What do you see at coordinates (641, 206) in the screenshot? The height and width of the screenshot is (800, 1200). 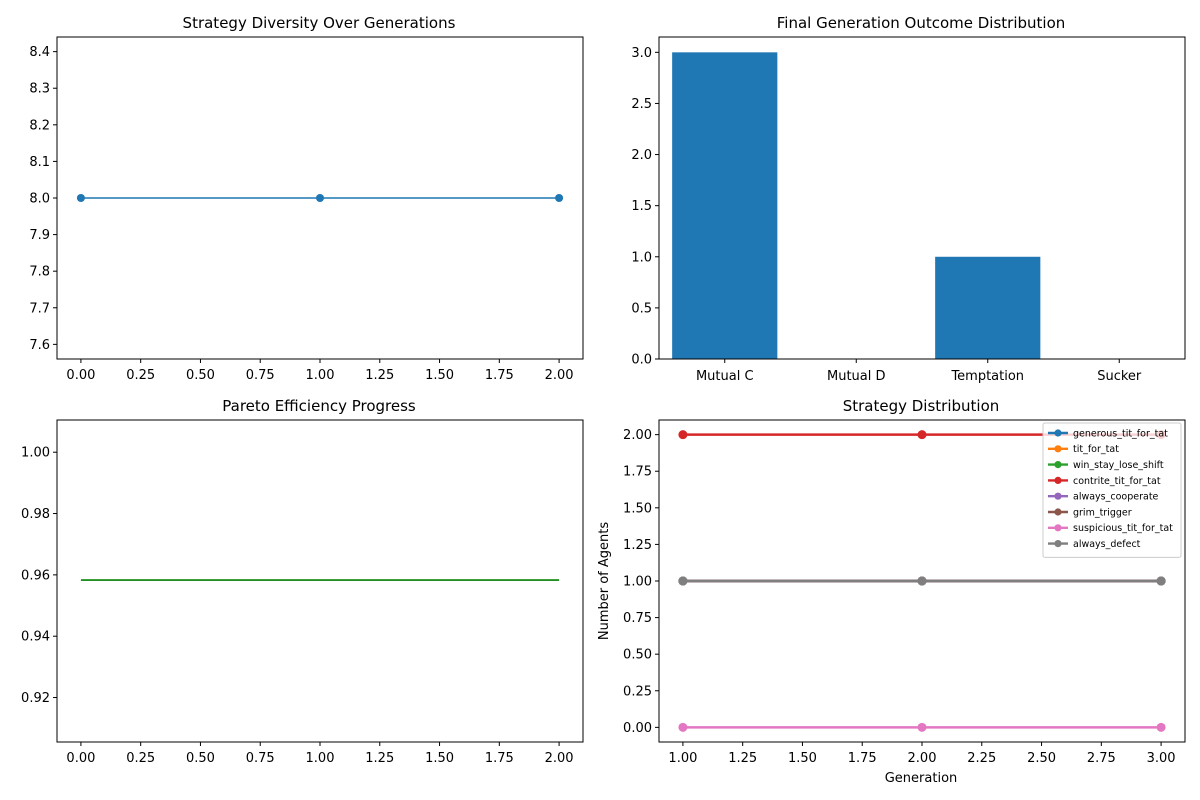 I see `y-tick-label: 1.5` at bounding box center [641, 206].